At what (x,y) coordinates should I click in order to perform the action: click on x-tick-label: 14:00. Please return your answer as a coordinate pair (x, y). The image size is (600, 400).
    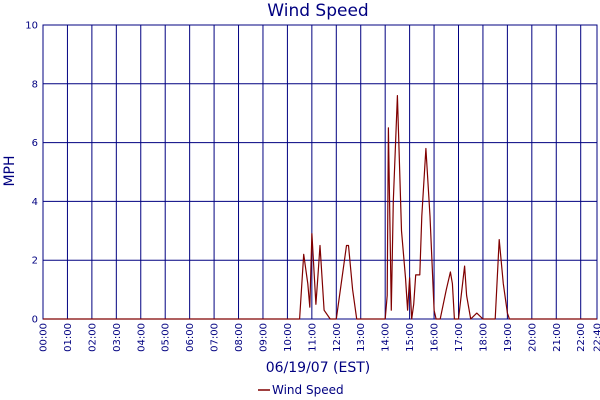
    Looking at the image, I should click on (386, 337).